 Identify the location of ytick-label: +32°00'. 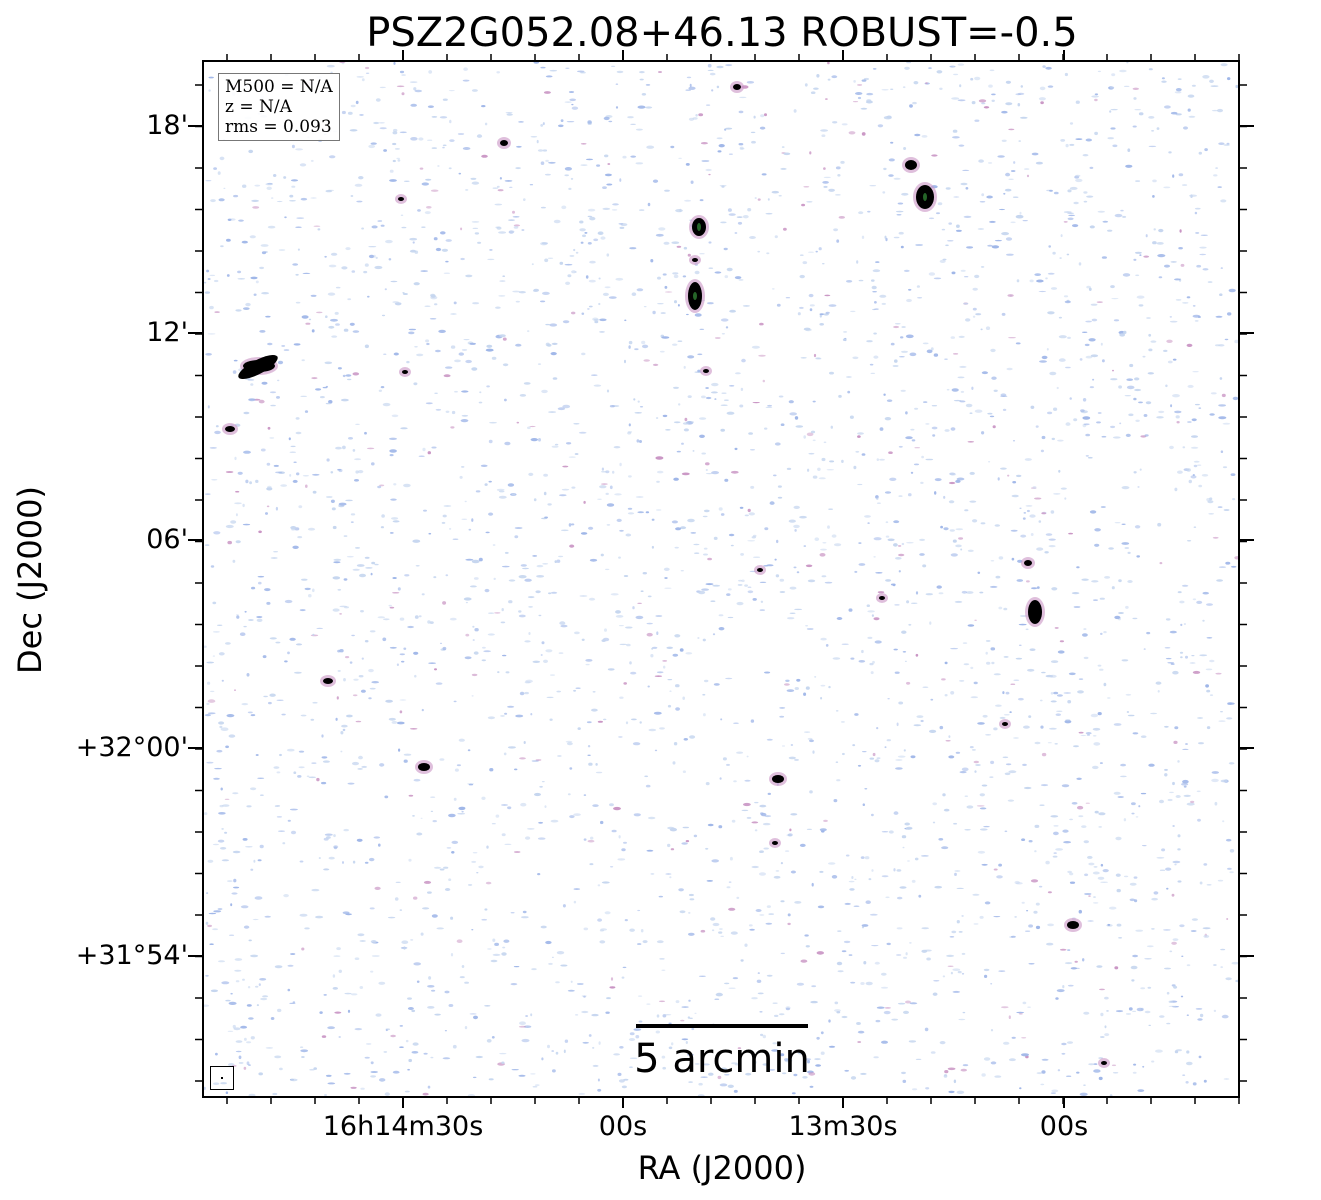
(131, 747).